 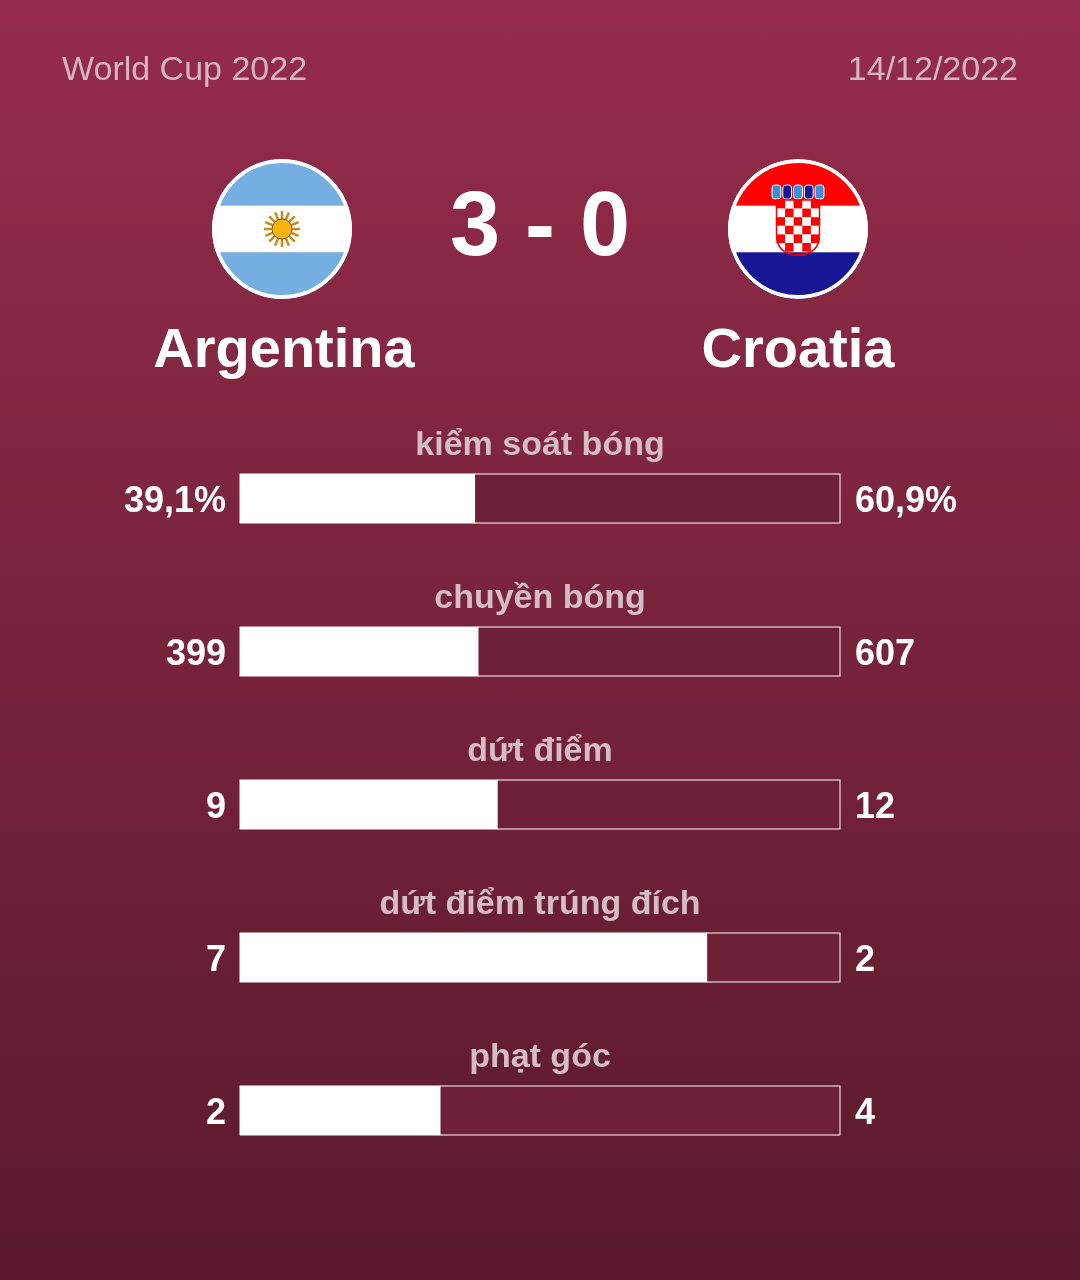 What do you see at coordinates (185, 68) in the screenshot?
I see `chart-title: World Cup 2022` at bounding box center [185, 68].